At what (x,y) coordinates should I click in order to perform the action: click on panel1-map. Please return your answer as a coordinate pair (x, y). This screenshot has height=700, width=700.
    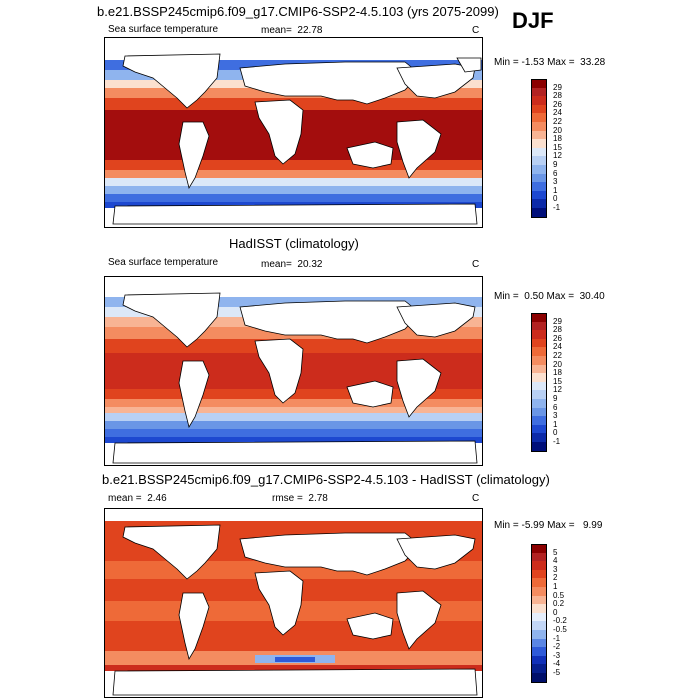
    Looking at the image, I should click on (293, 132).